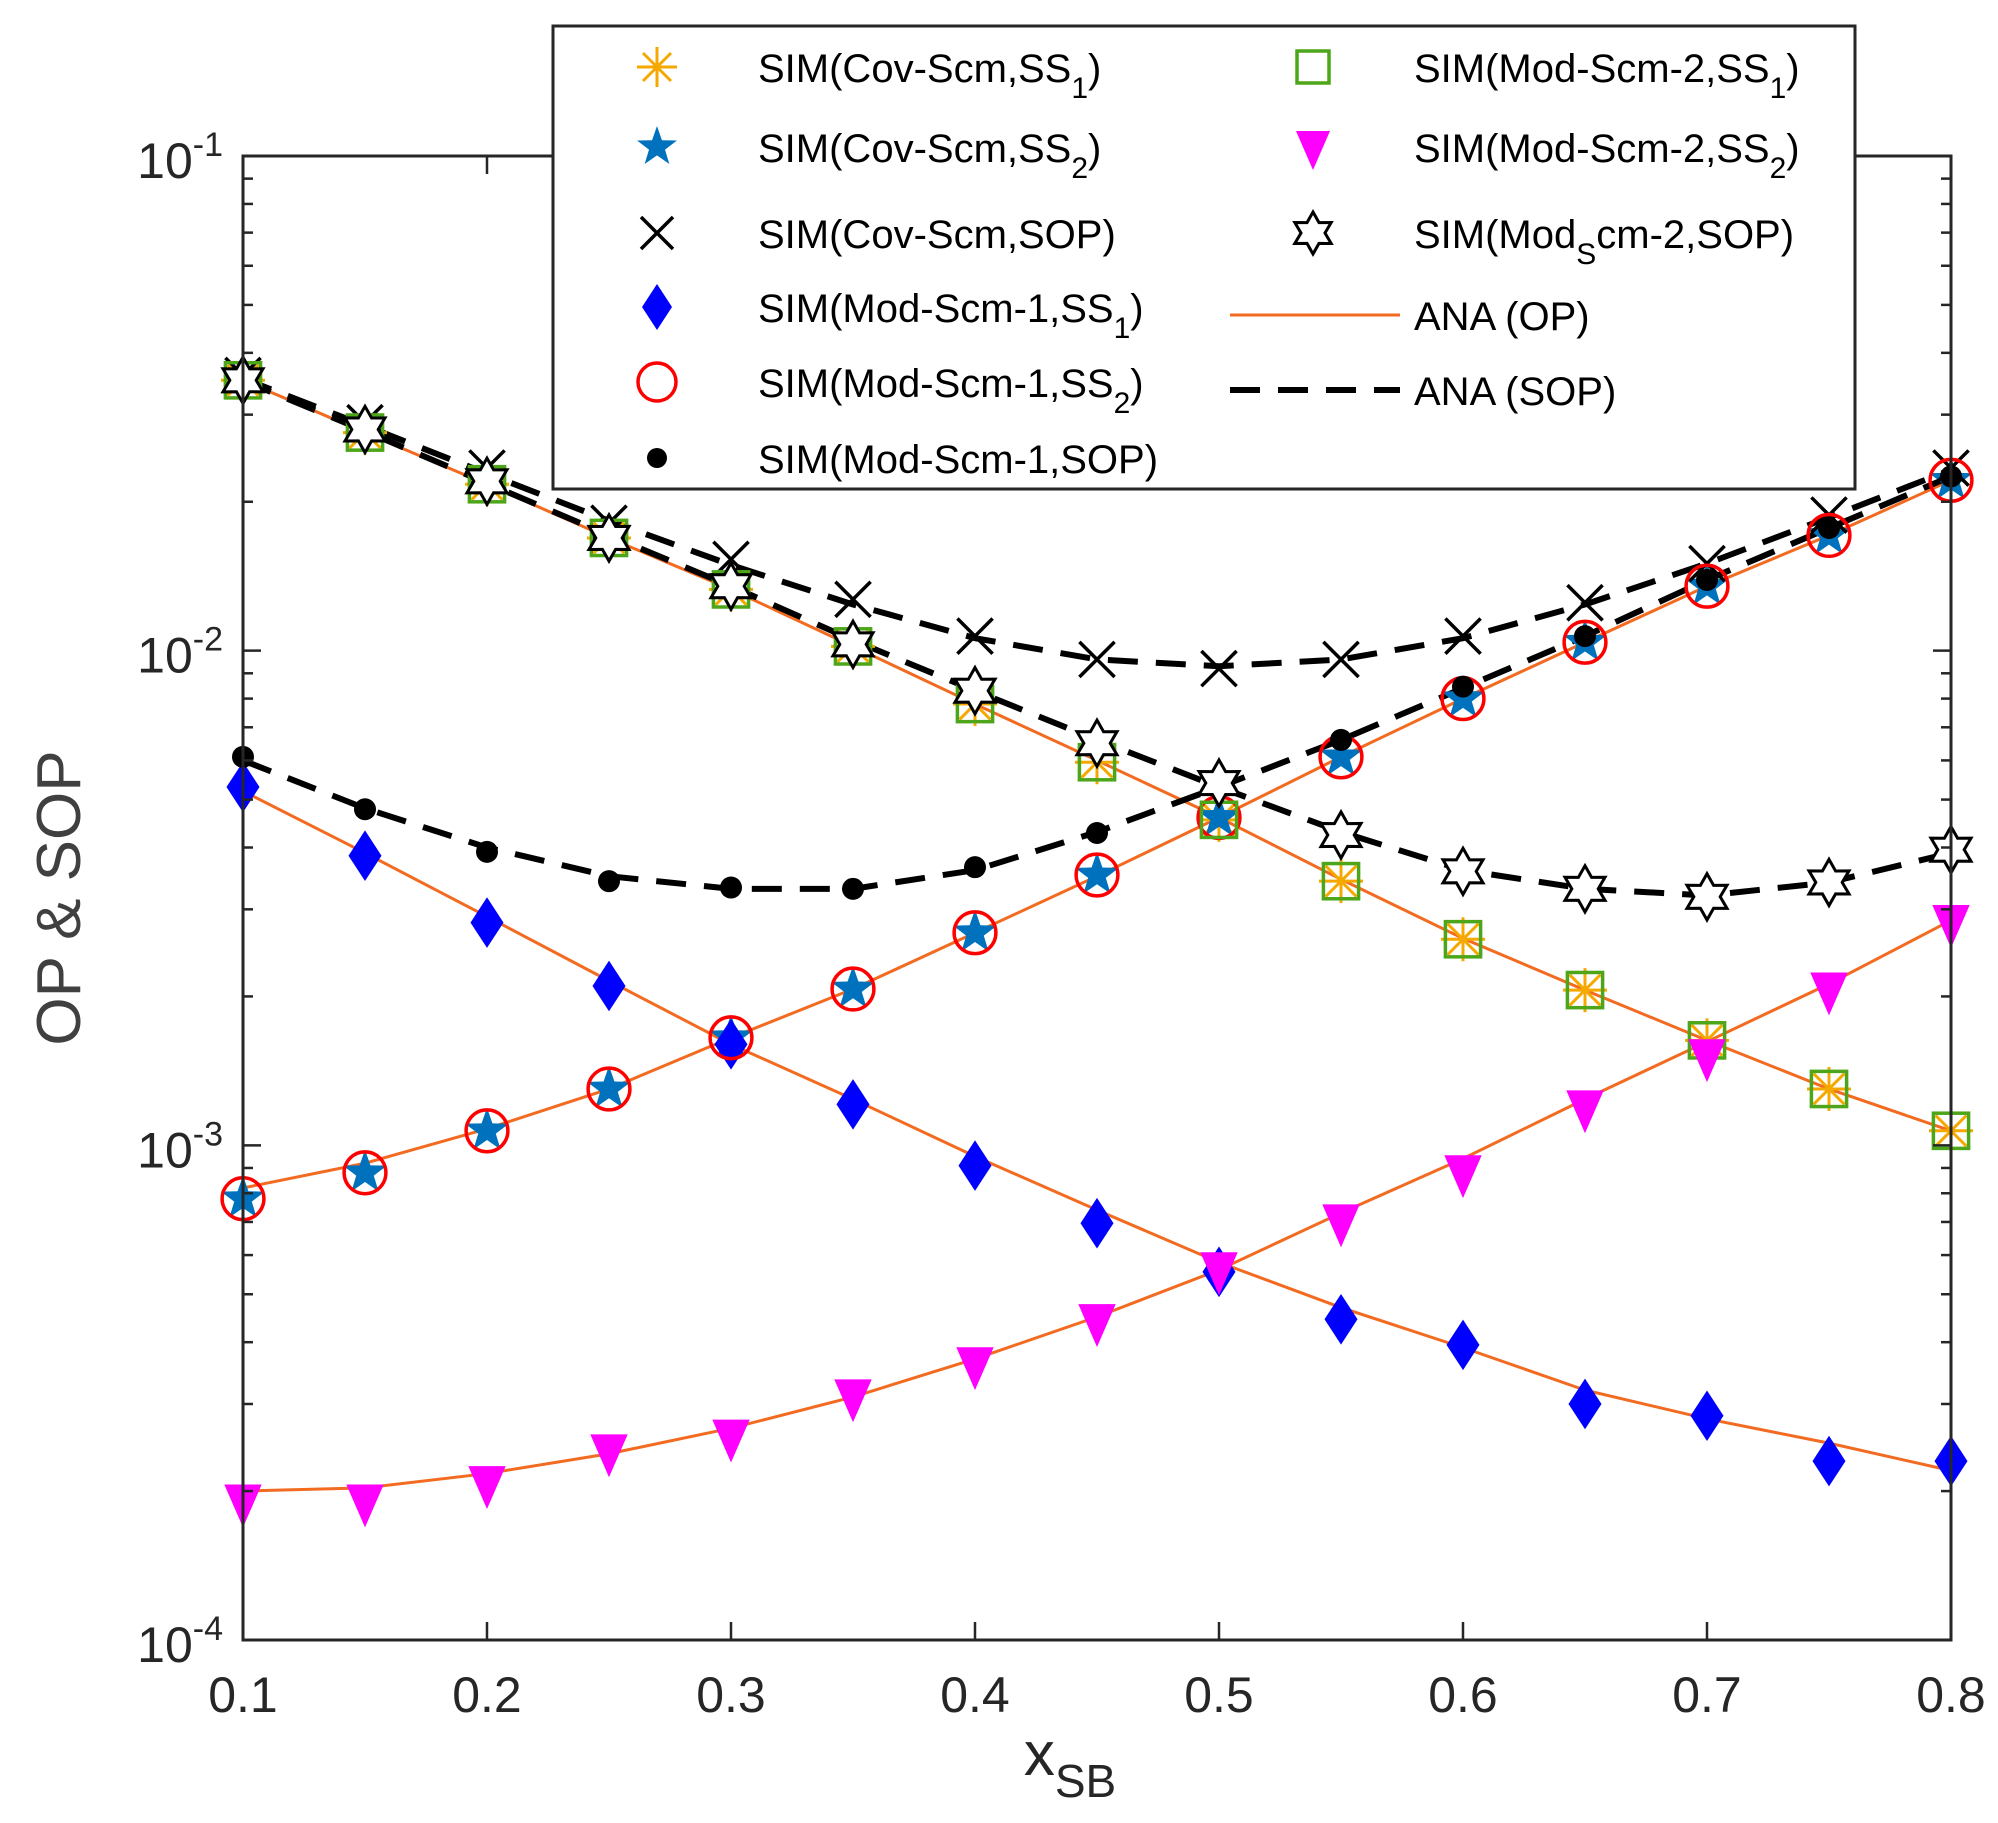 This screenshot has width=1998, height=1823. Describe the element at coordinates (180, 1146) in the screenshot. I see `y-tick-label: 10⁻³` at that location.